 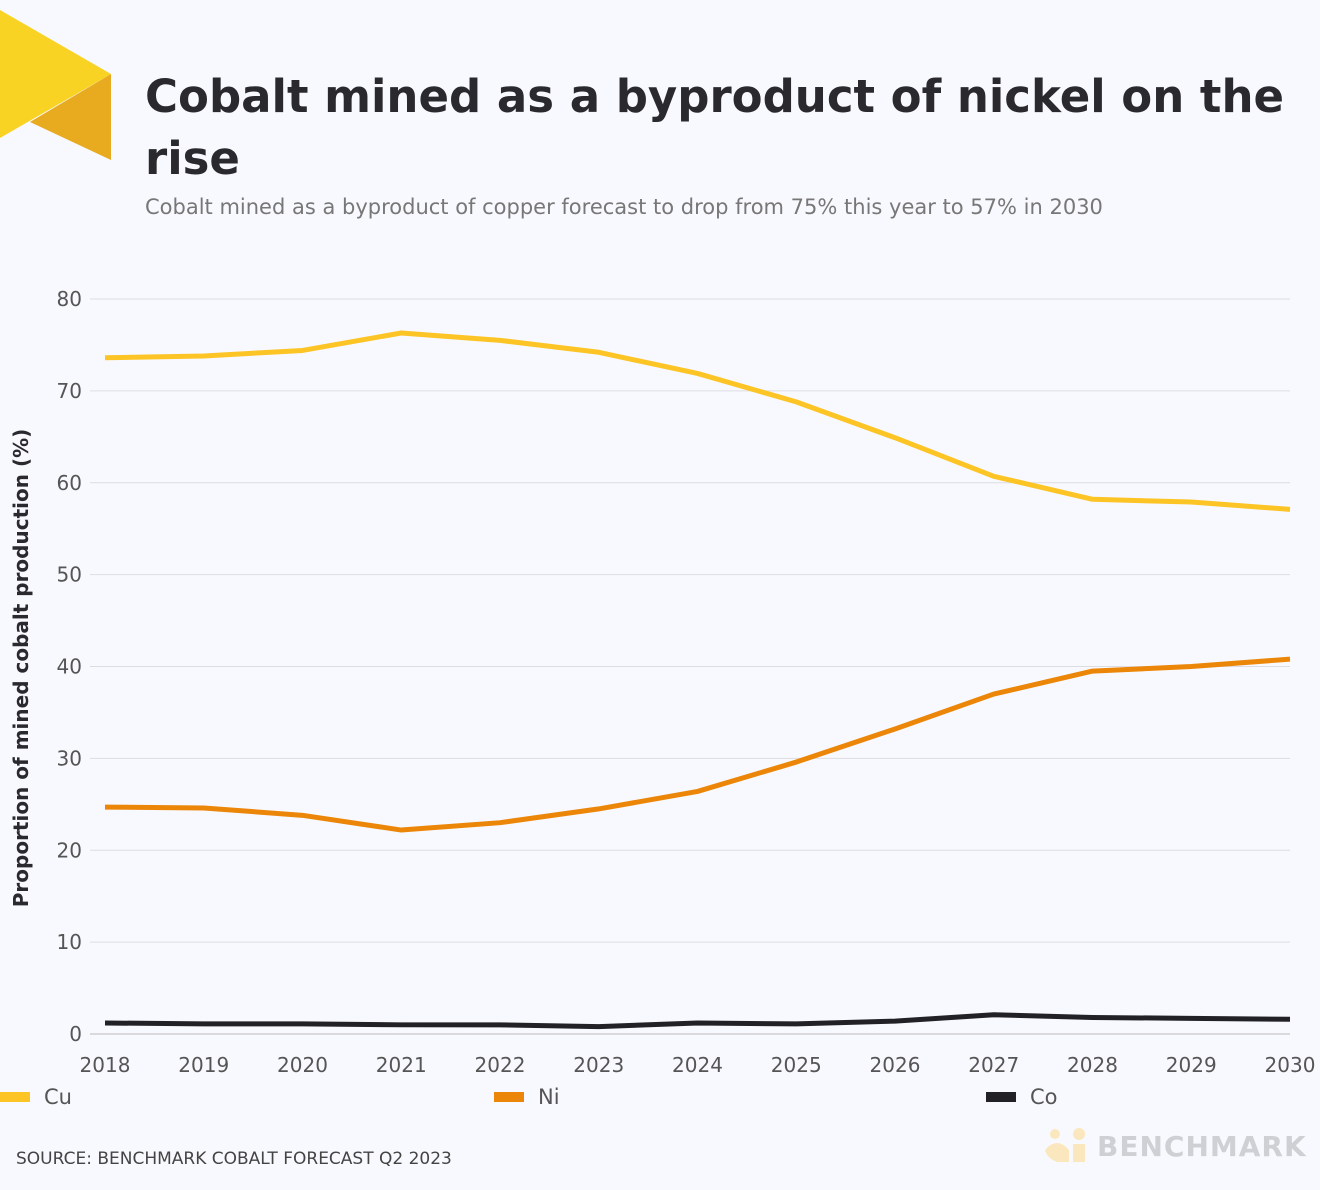 I want to click on legend-item-ni: Ni, so click(x=527, y=1097).